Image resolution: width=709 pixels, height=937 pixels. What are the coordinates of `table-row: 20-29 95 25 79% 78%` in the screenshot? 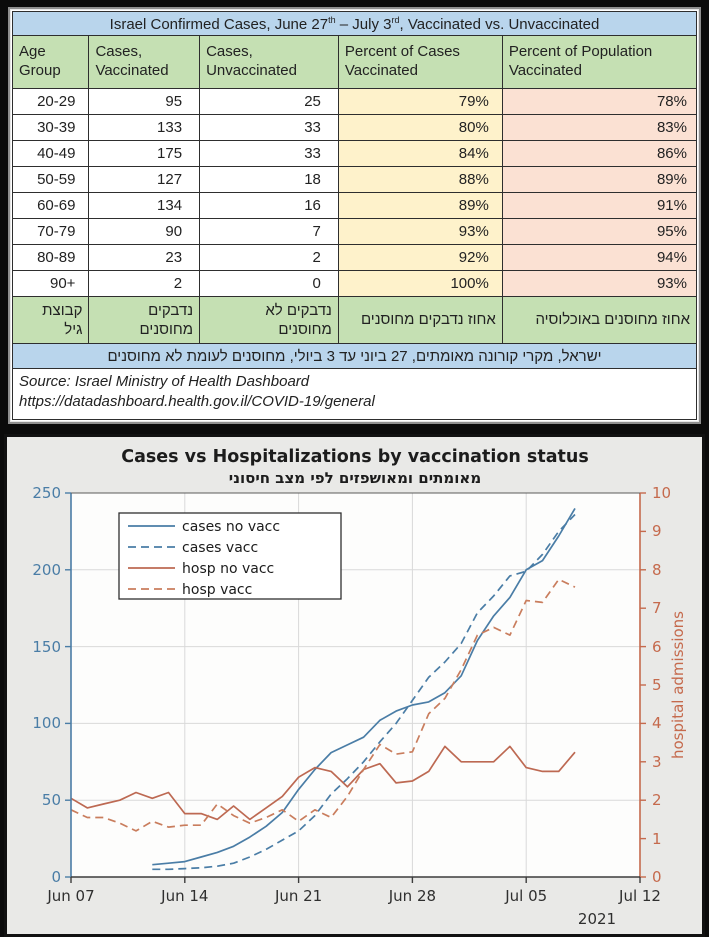 It's located at (354, 101).